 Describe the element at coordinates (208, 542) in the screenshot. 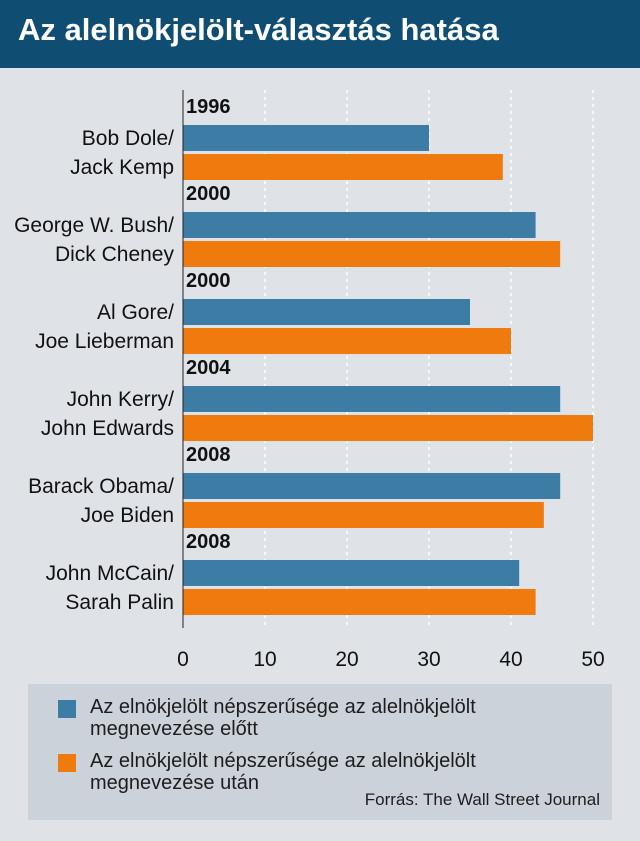

I see `group-year-5: 2008` at that location.